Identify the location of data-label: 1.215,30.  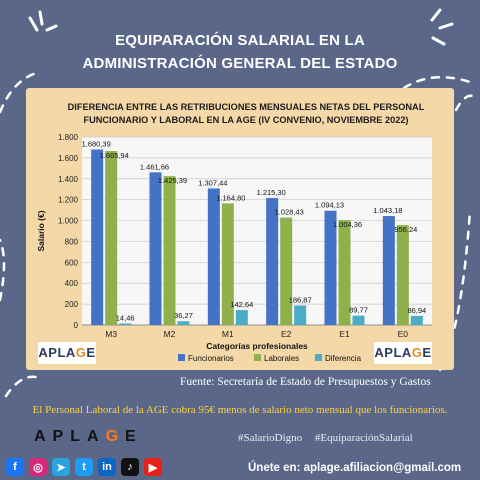
(271, 192).